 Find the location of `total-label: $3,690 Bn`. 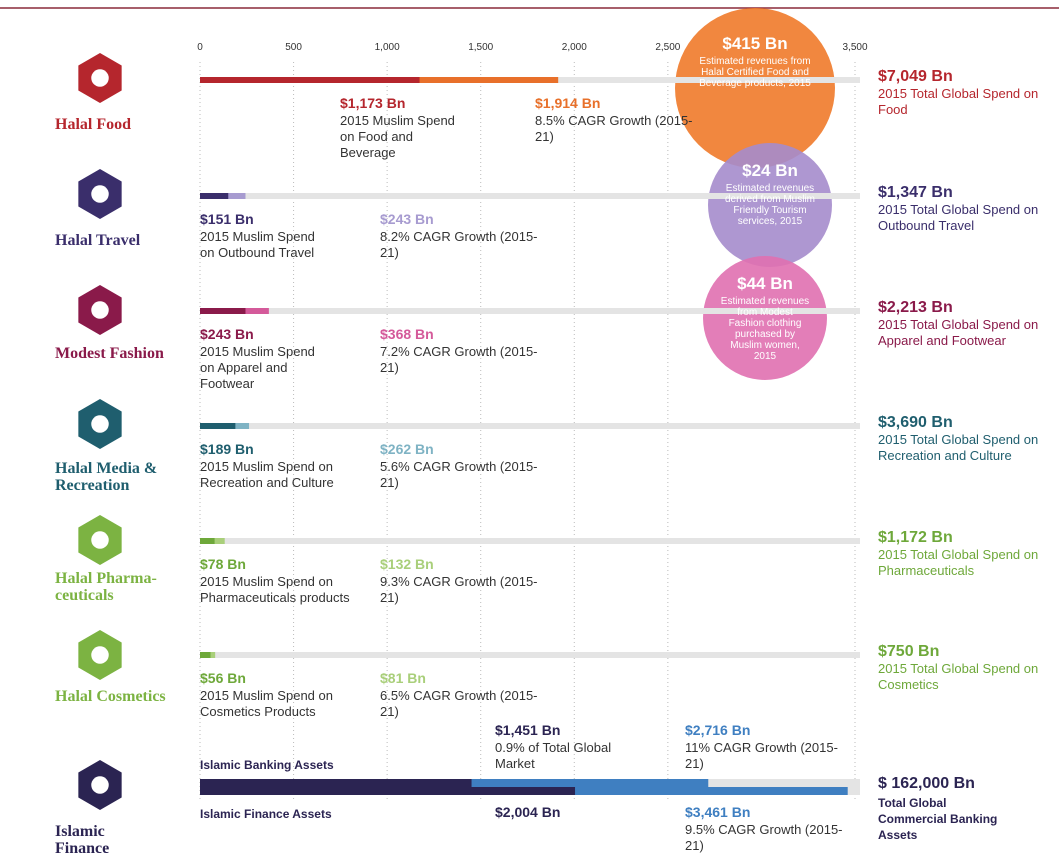

total-label: $3,690 Bn is located at coordinates (915, 422).